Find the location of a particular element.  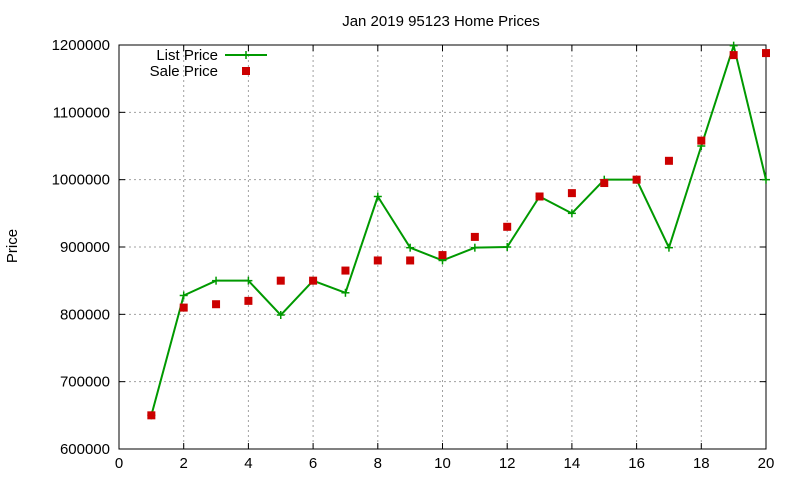

y-axis-label: Price is located at coordinates (12, 246).